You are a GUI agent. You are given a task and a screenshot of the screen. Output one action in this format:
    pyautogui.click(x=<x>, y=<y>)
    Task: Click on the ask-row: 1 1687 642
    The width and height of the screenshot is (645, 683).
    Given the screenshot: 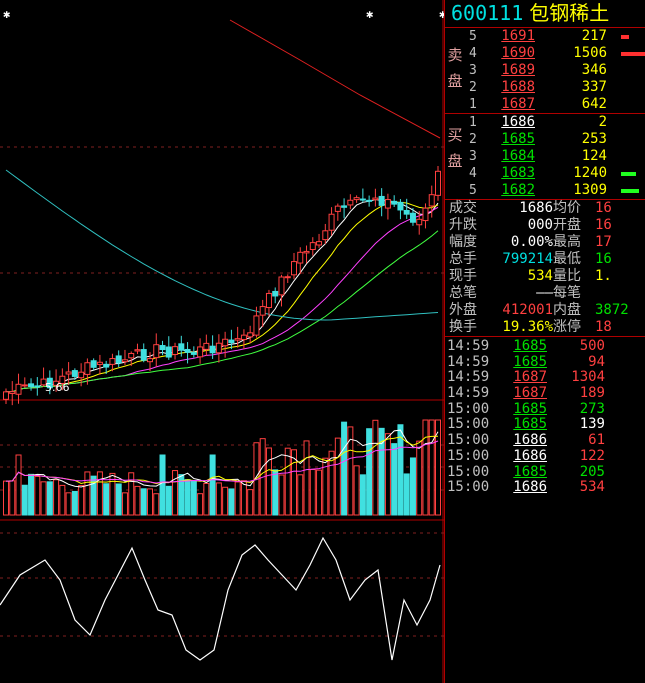 What is the action you would take?
    pyautogui.click(x=545, y=104)
    